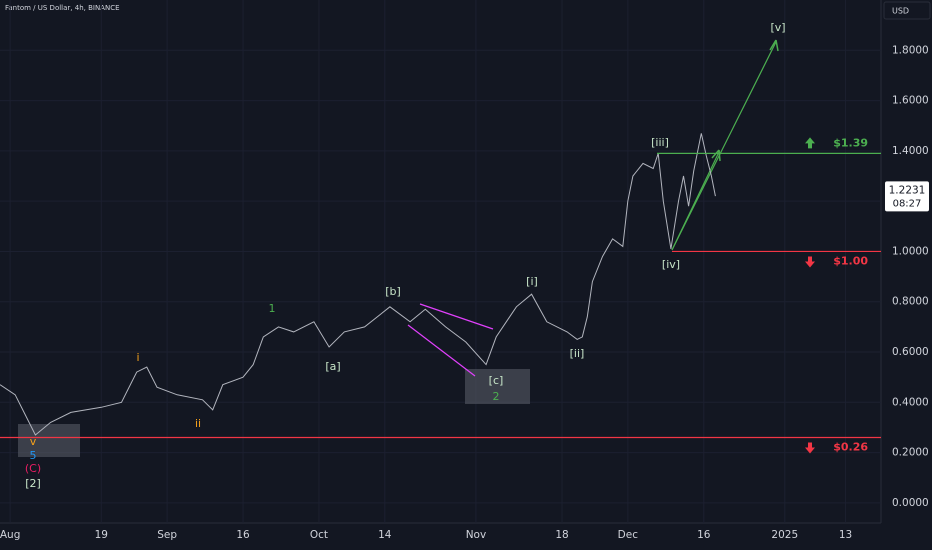 This screenshot has width=932, height=550. What do you see at coordinates (101, 535) in the screenshot?
I see `x-tick-label: 19` at bounding box center [101, 535].